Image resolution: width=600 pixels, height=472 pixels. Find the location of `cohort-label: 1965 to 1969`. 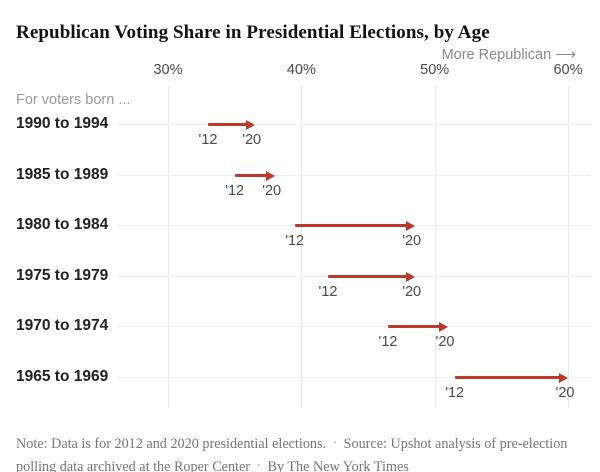

cohort-label: 1965 to 1969 is located at coordinates (62, 376).